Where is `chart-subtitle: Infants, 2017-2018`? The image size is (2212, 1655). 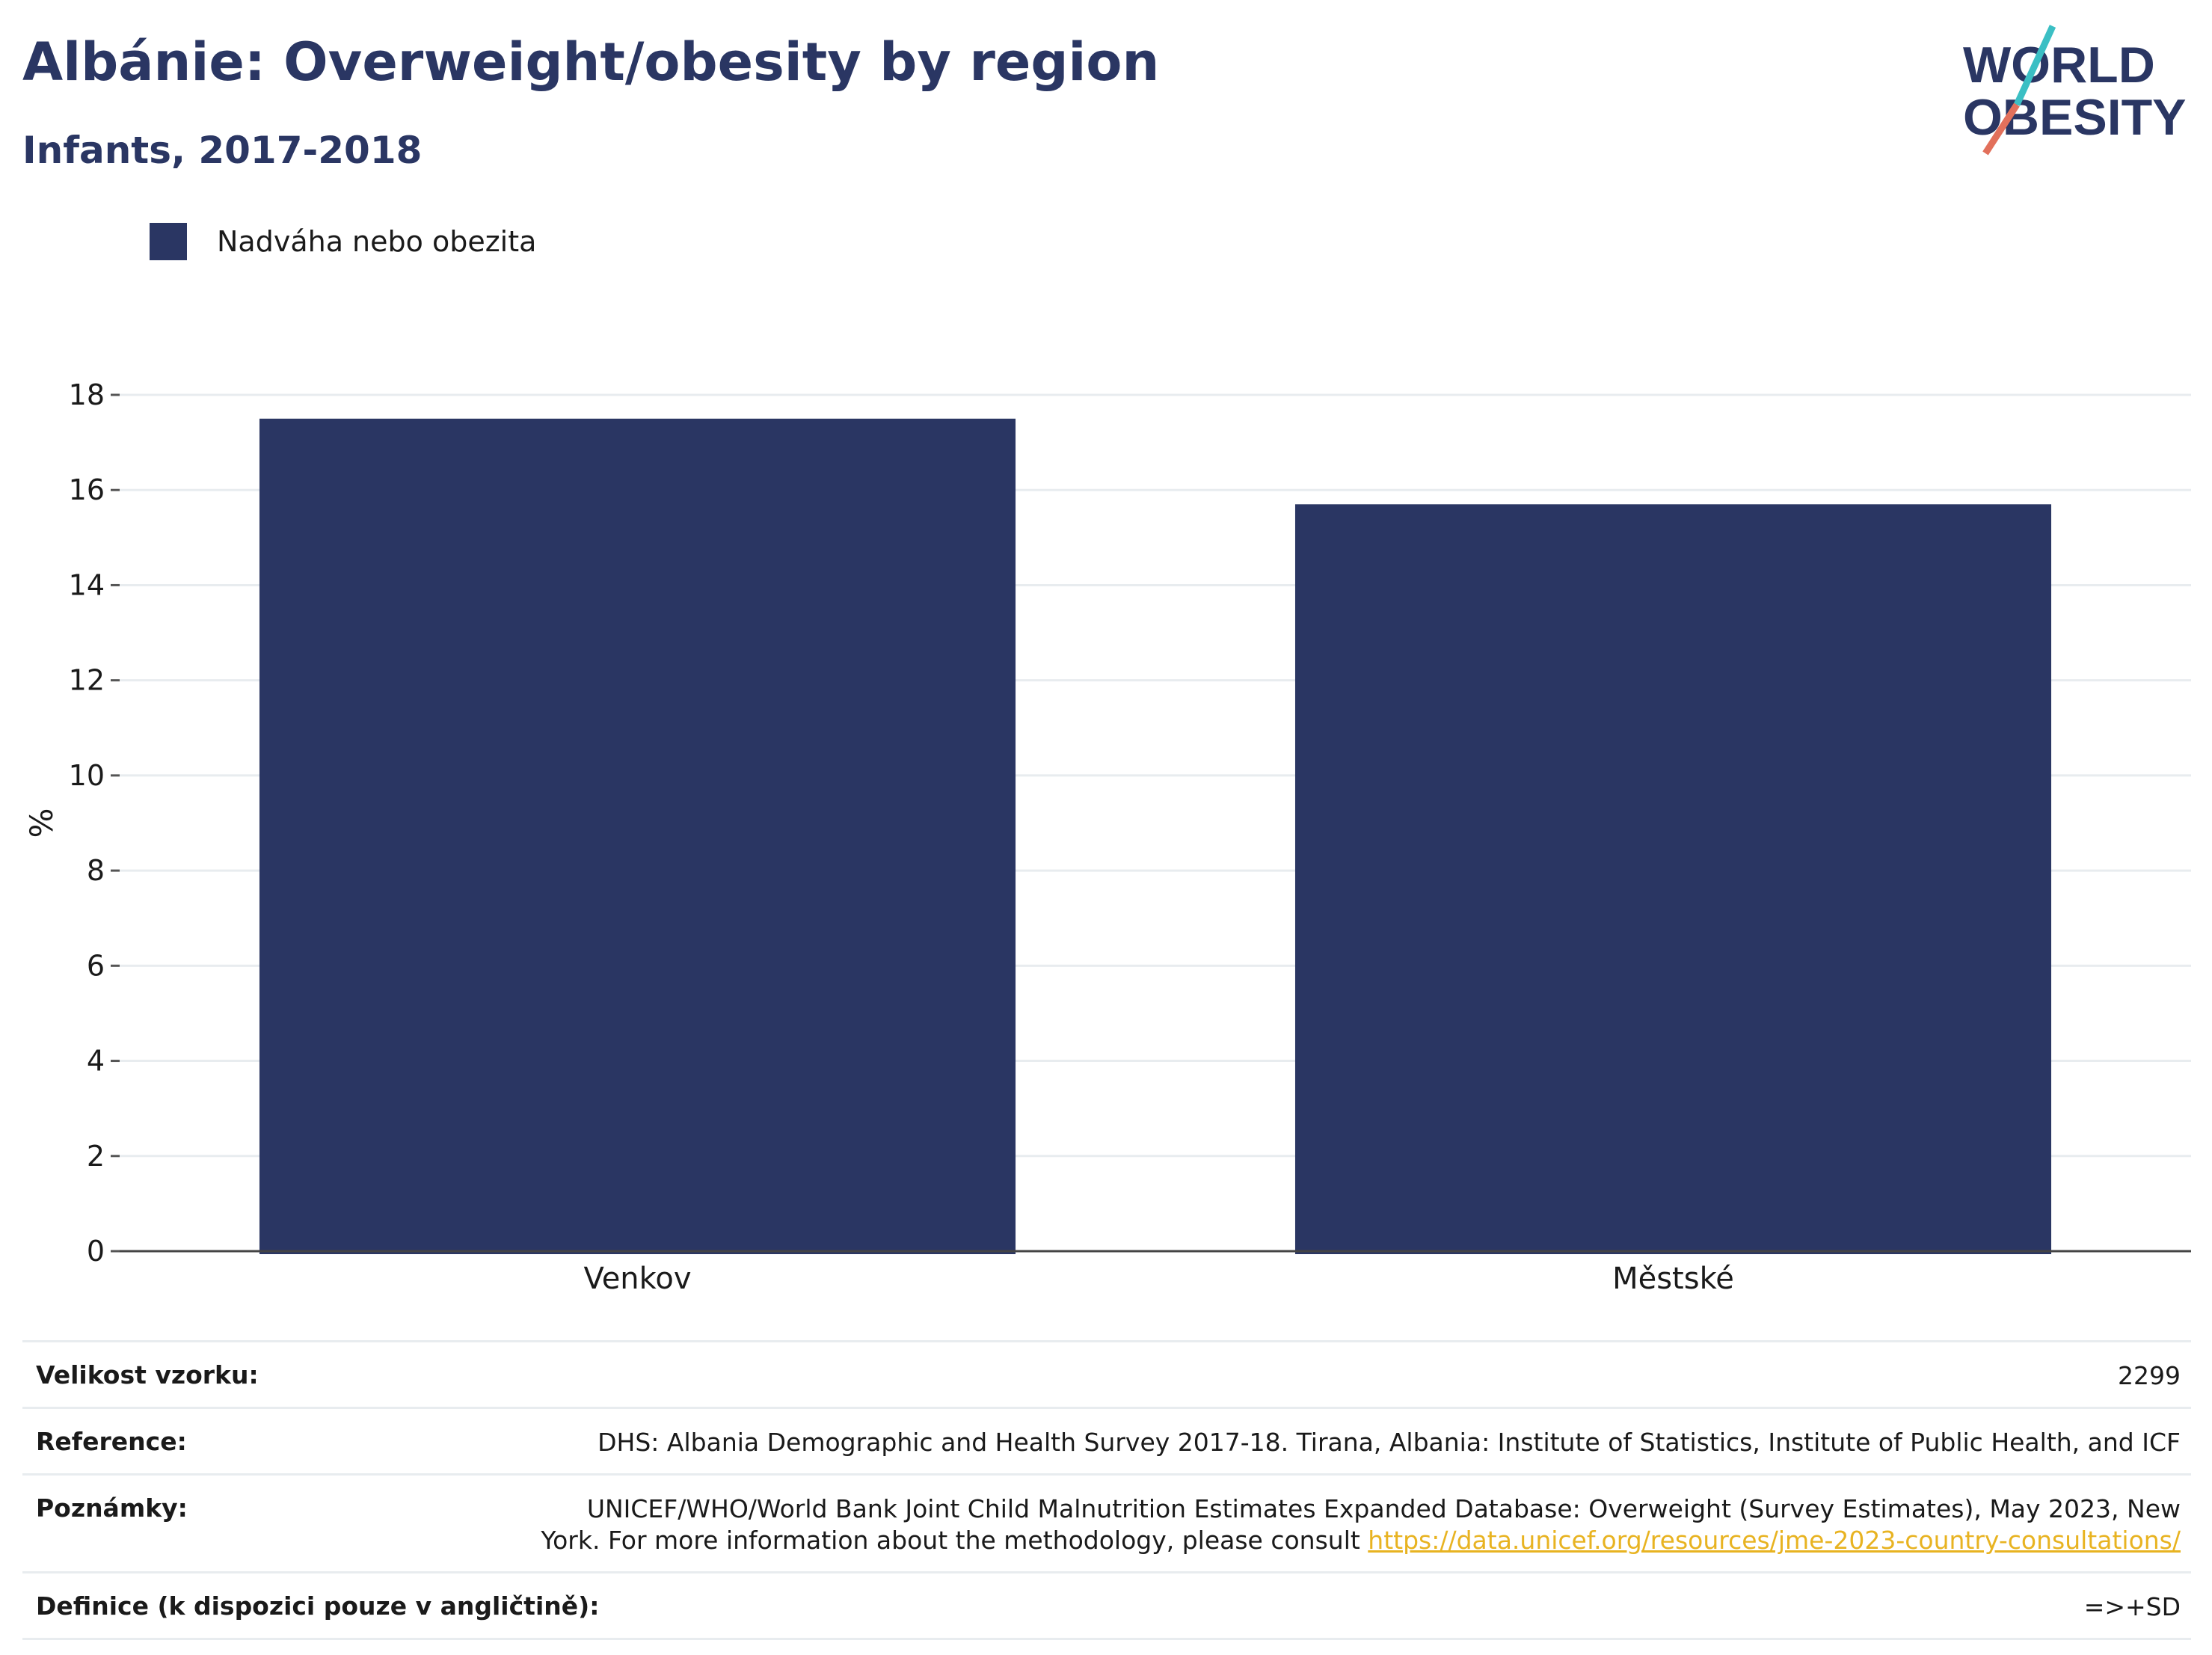
chart-subtitle: Infants, 2017-2018 is located at coordinates (222, 150).